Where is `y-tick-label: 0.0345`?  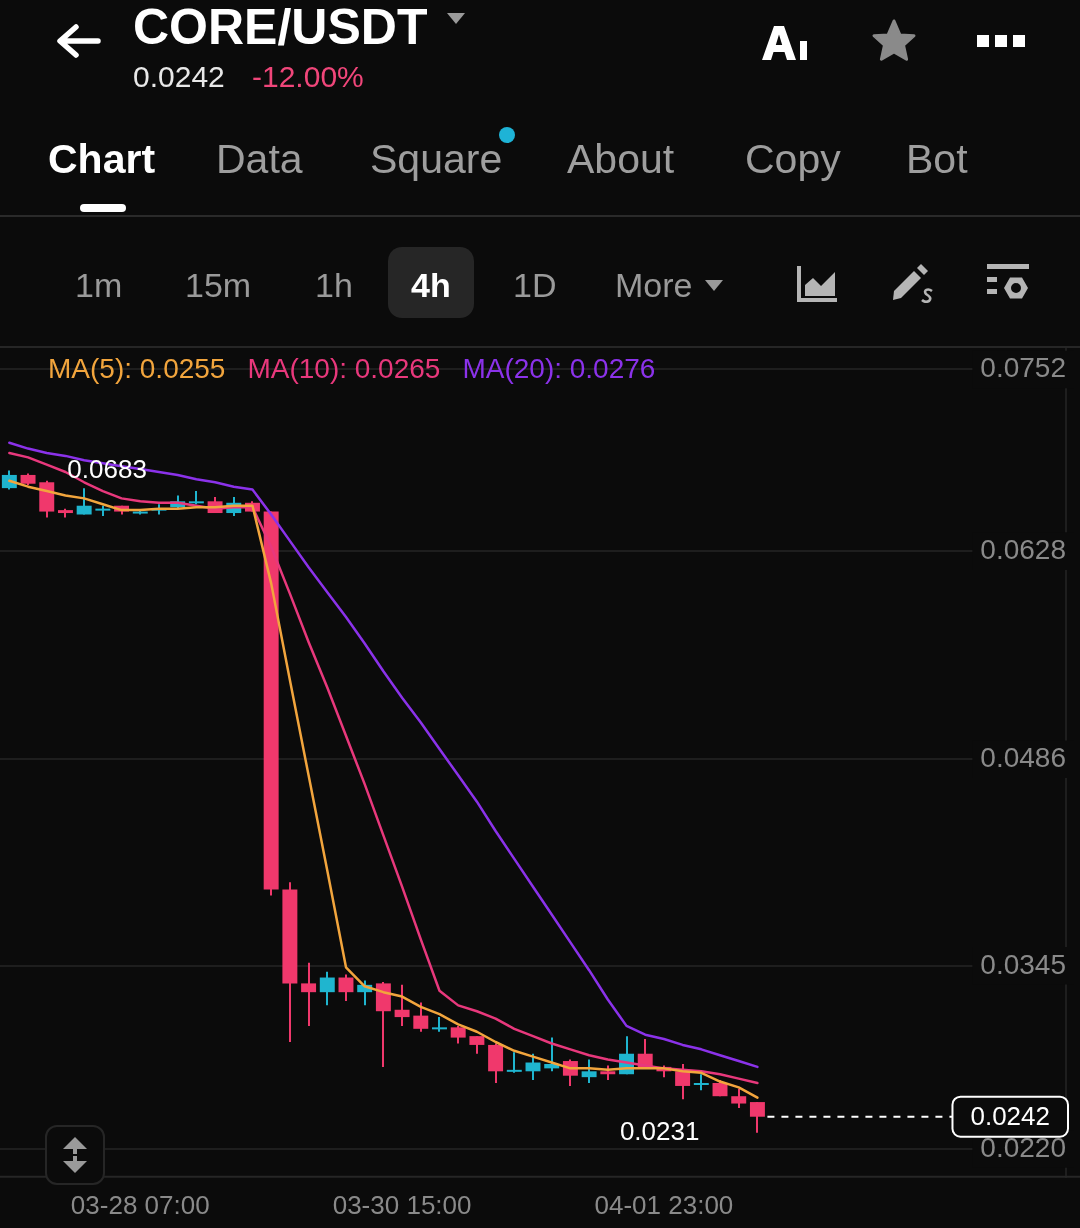
y-tick-label: 0.0345 is located at coordinates (1023, 964).